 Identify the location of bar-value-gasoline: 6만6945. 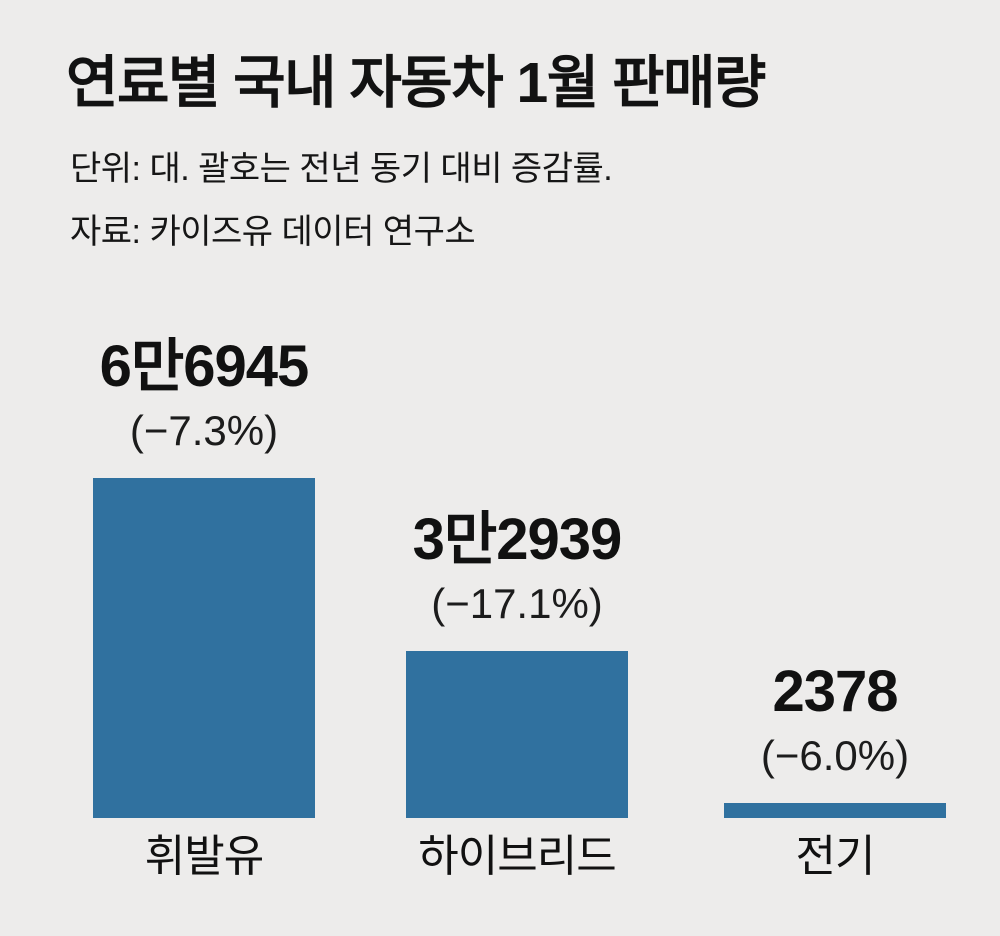
(204, 366).